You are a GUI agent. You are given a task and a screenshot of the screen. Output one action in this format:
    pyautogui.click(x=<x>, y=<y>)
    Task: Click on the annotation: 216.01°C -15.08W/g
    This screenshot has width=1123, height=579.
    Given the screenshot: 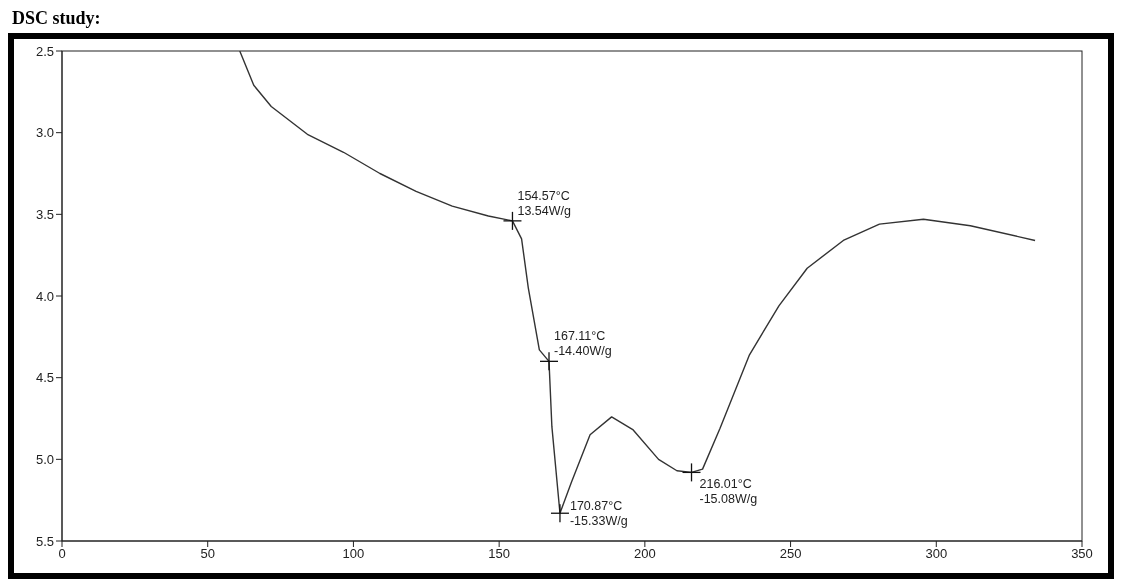 What is the action you would take?
    pyautogui.click(x=728, y=492)
    